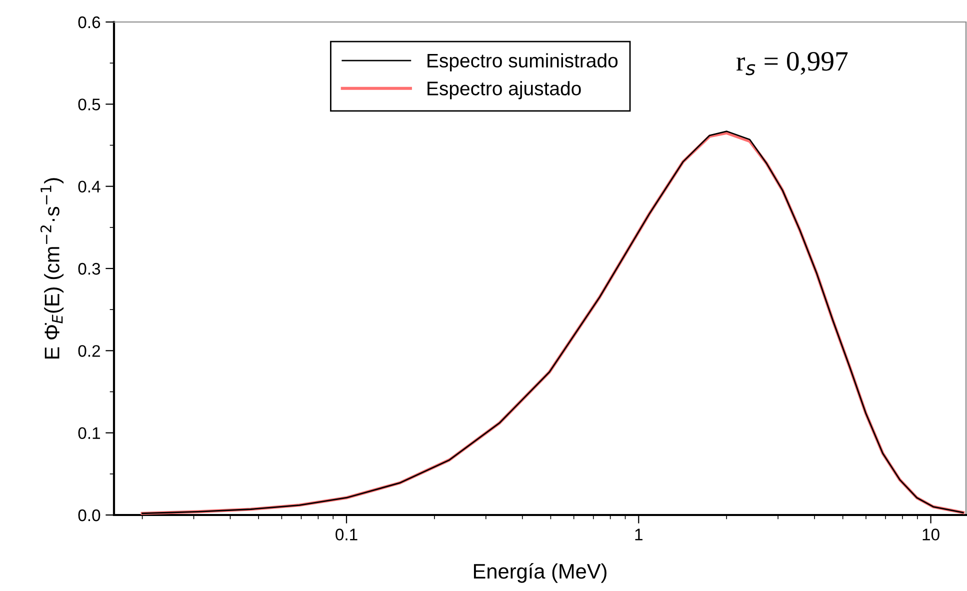 This screenshot has height=591, width=967. Describe the element at coordinates (89, 104) in the screenshot. I see `y-tick-label: 0.5` at that location.